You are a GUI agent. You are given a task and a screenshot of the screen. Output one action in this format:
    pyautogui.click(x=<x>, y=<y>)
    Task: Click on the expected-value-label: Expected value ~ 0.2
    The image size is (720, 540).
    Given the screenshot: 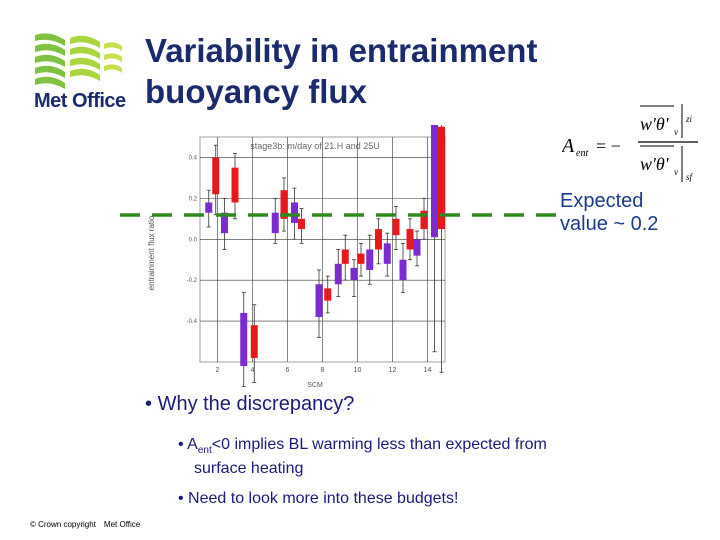 What is the action you would take?
    pyautogui.click(x=609, y=213)
    